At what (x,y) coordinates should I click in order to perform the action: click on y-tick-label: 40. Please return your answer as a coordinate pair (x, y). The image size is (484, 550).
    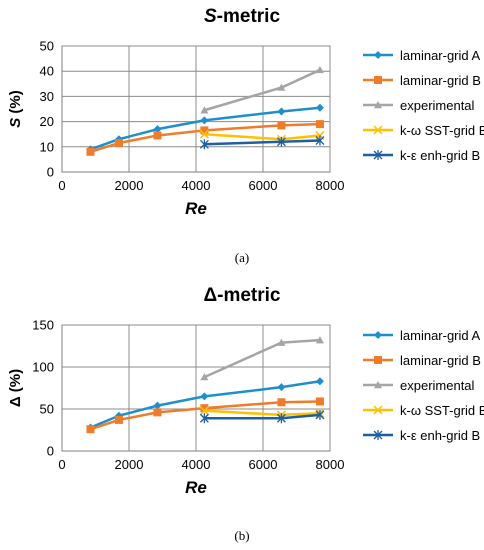
    Looking at the image, I should click on (47, 71).